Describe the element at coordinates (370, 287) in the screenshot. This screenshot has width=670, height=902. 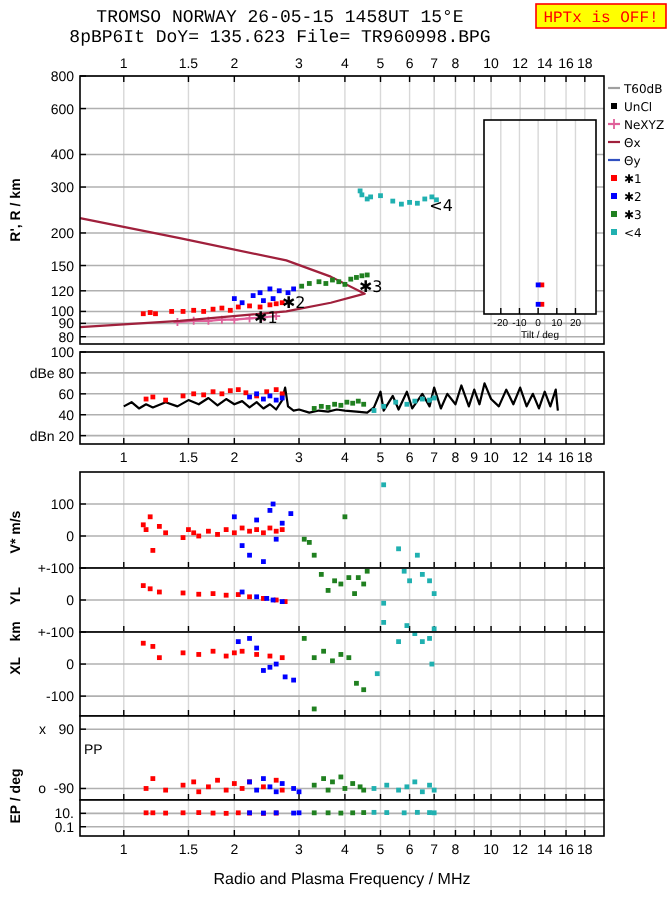
I see `annotation: ✱3` at that location.